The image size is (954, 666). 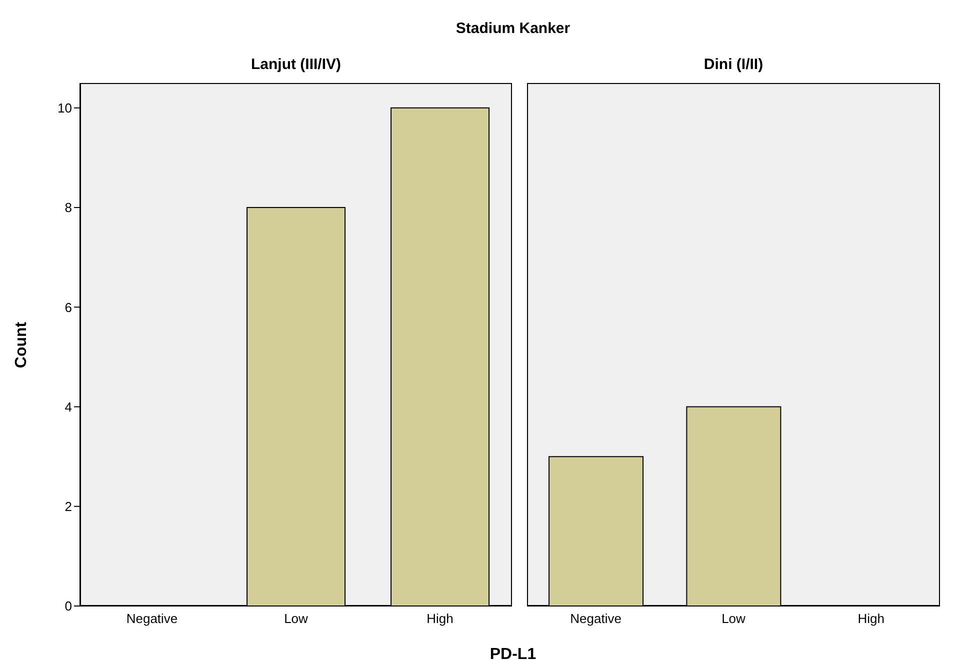 What do you see at coordinates (68, 208) in the screenshot?
I see `y-tick-label: 8` at bounding box center [68, 208].